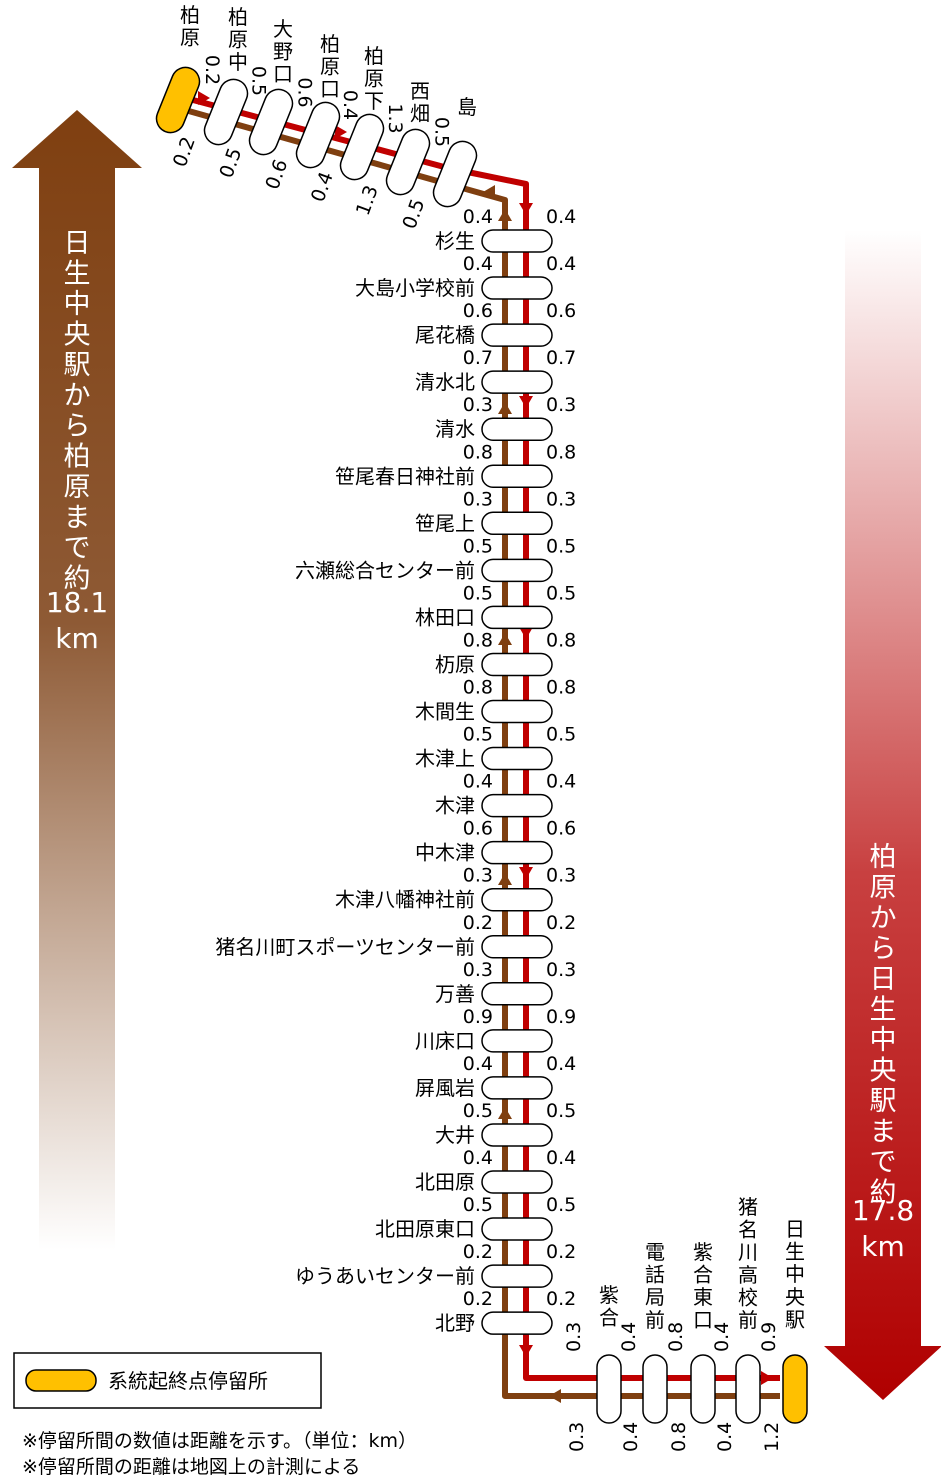  What do you see at coordinates (445, 1041) in the screenshot?
I see `stop-label: 川床口` at bounding box center [445, 1041].